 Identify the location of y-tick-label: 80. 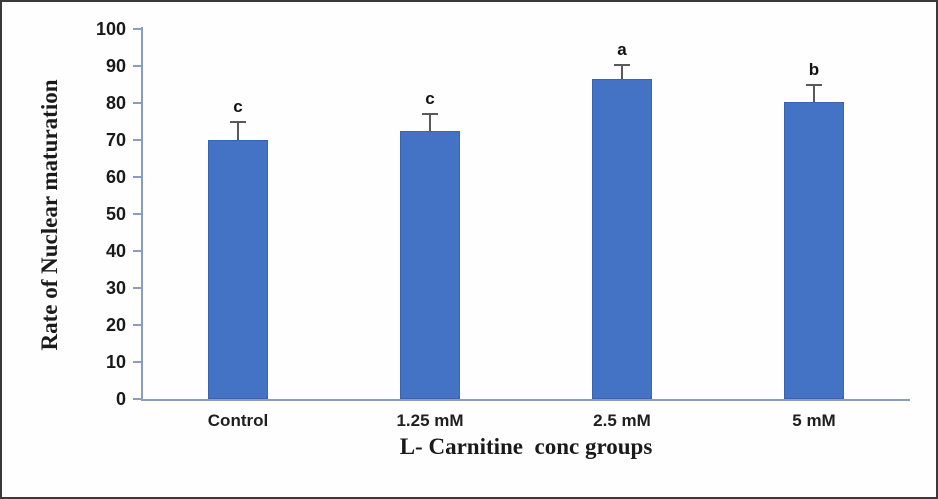
(115, 103).